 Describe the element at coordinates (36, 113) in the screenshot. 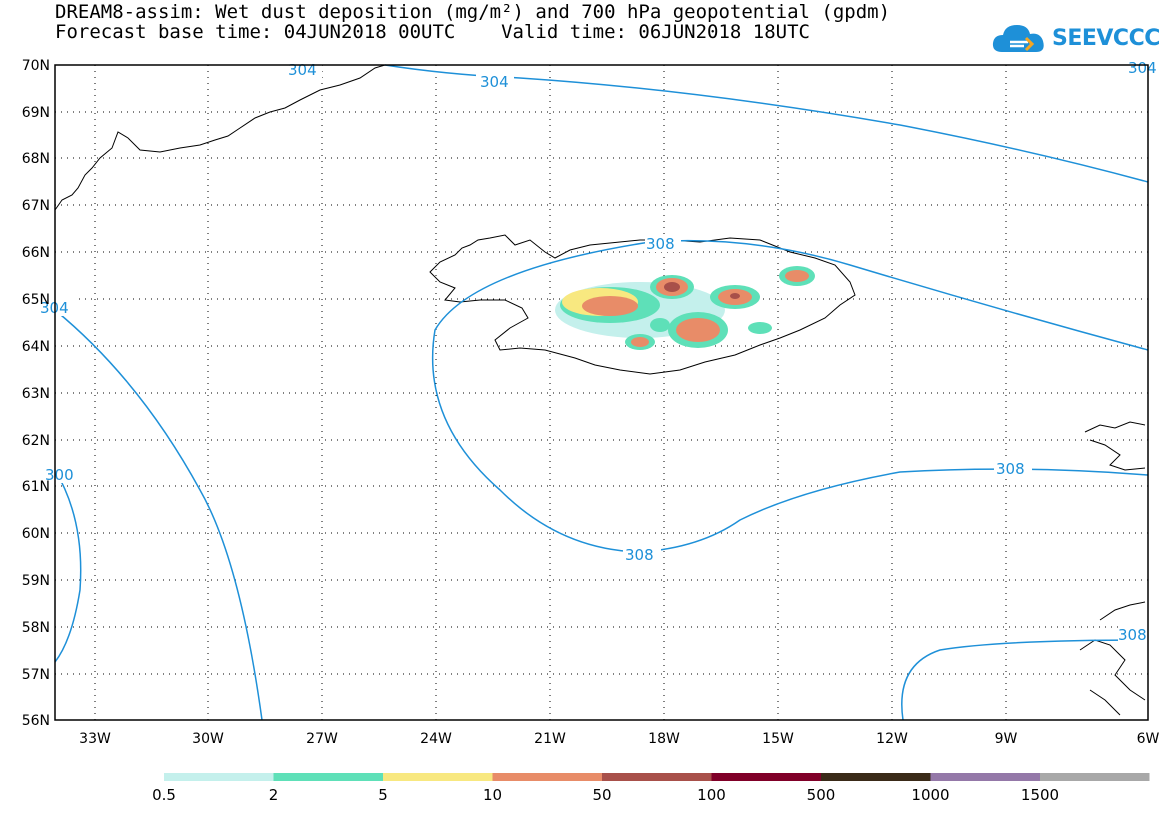

I see `lat-label: 69N` at that location.